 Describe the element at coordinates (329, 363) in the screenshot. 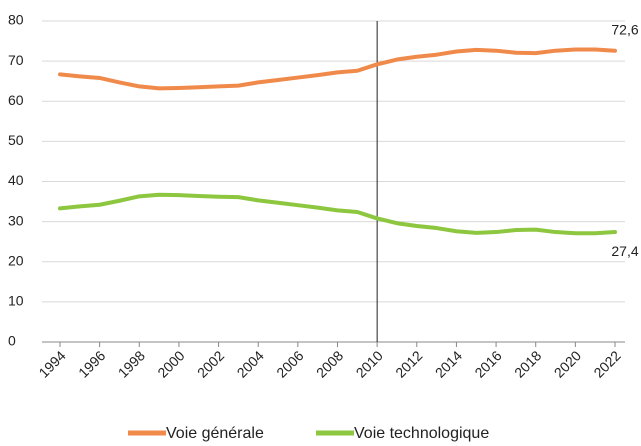

I see `x-tick-label: 2008` at that location.